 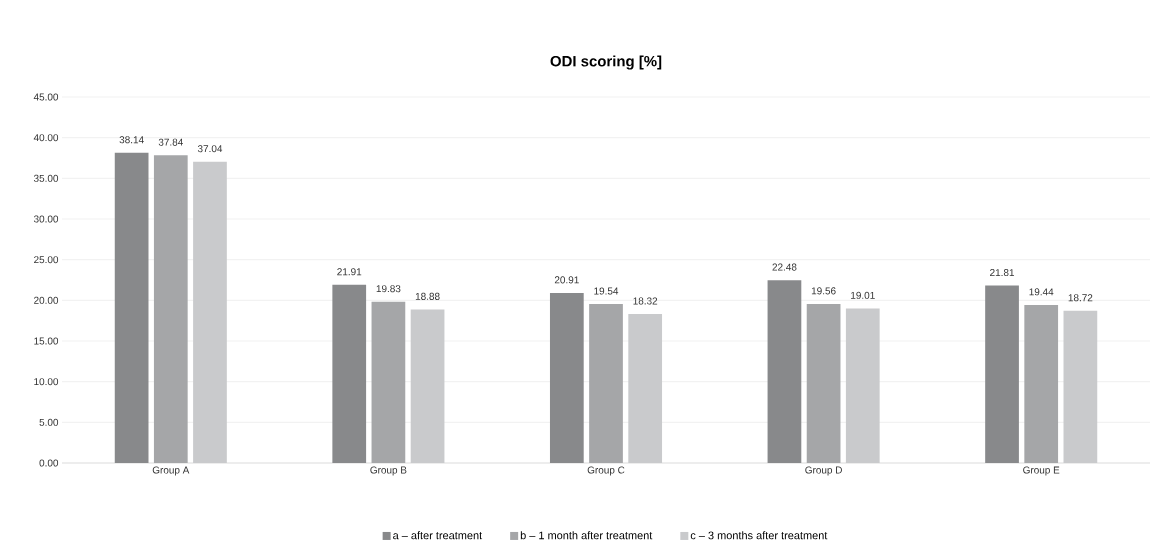 I want to click on x-tick-label: Group B, so click(x=388, y=471).